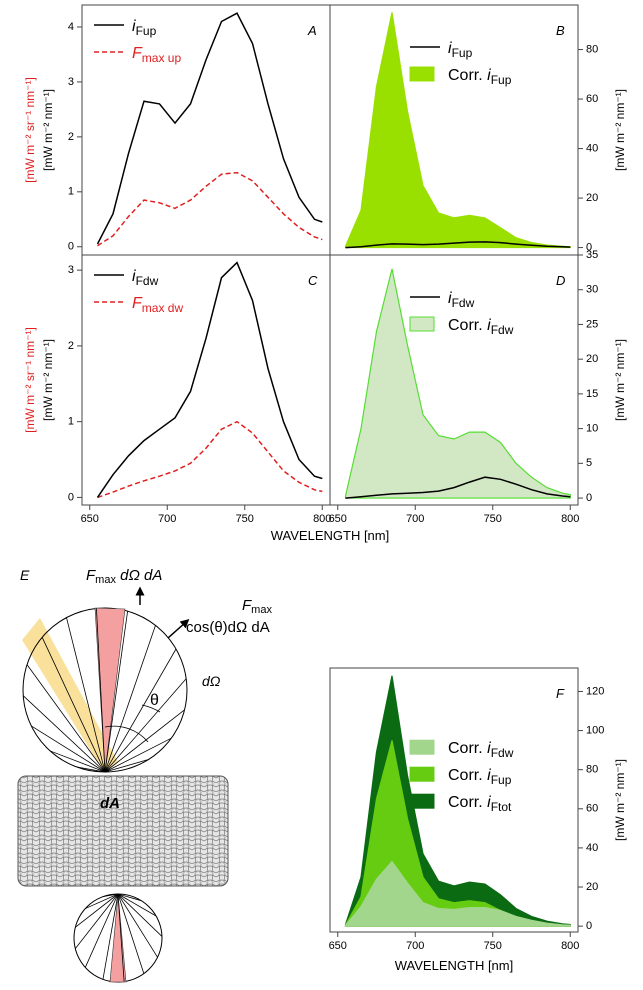  I want to click on x-tick-label: 700, so click(167, 519).